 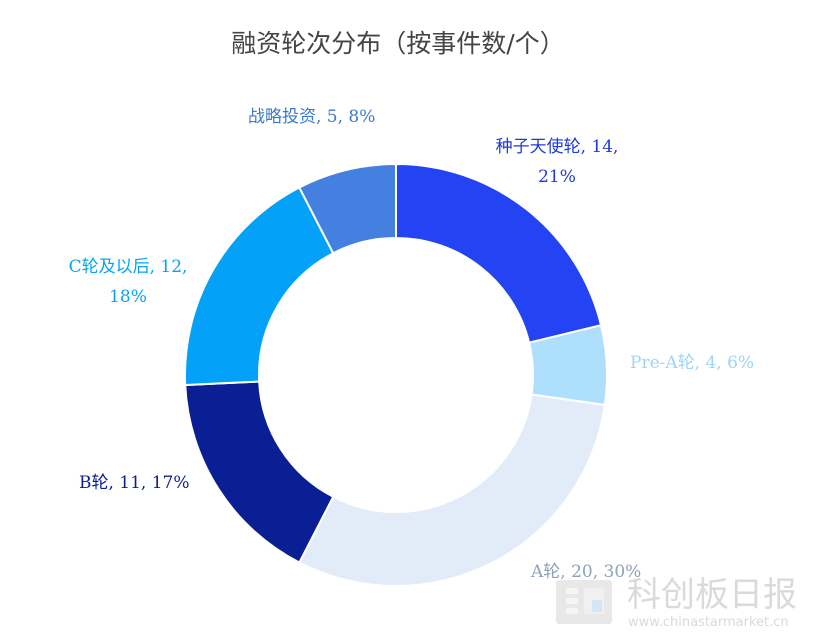 What do you see at coordinates (557, 161) in the screenshot?
I see `slice-label-0: 种子天使轮, 14, 21%` at bounding box center [557, 161].